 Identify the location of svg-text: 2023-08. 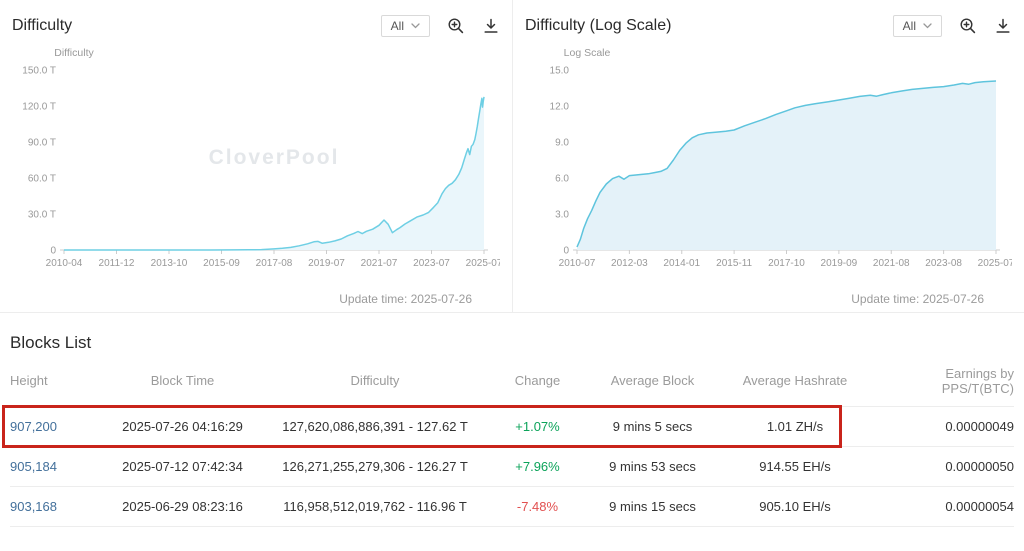
(943, 263).